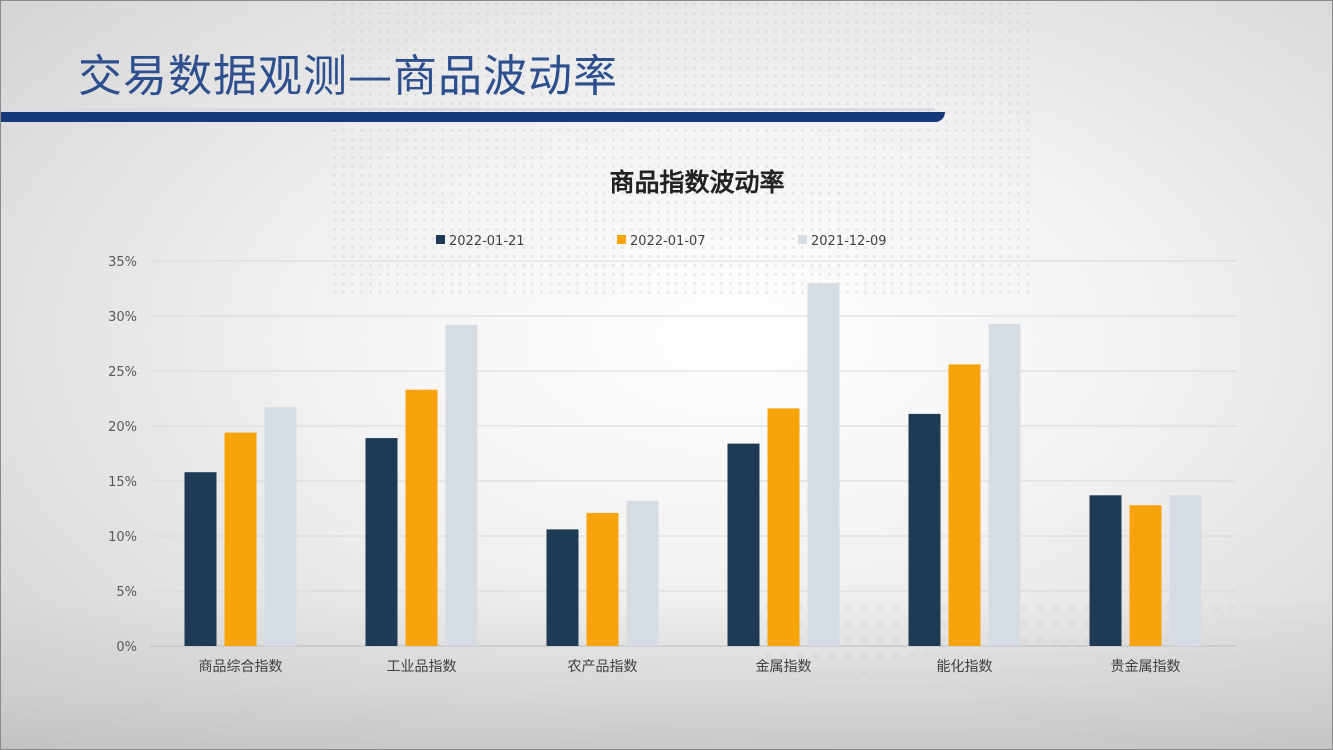 The height and width of the screenshot is (750, 1333). Describe the element at coordinates (690, 667) in the screenshot. I see `x-axis-ticks: 商品综合指数 工业品指数 农产品指数 金属指数 能化指数 贵金属指数` at that location.